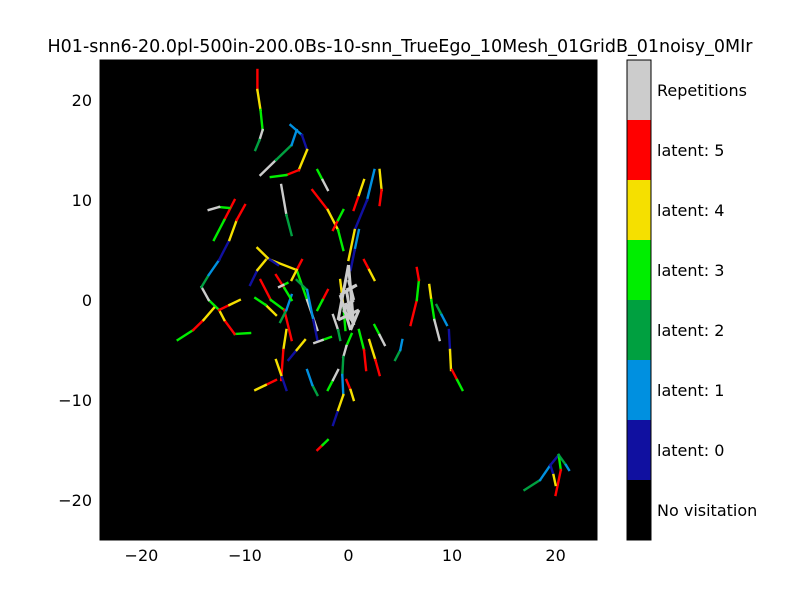  Describe the element at coordinates (82, 200) in the screenshot. I see `y-tick-label: 10` at that location.